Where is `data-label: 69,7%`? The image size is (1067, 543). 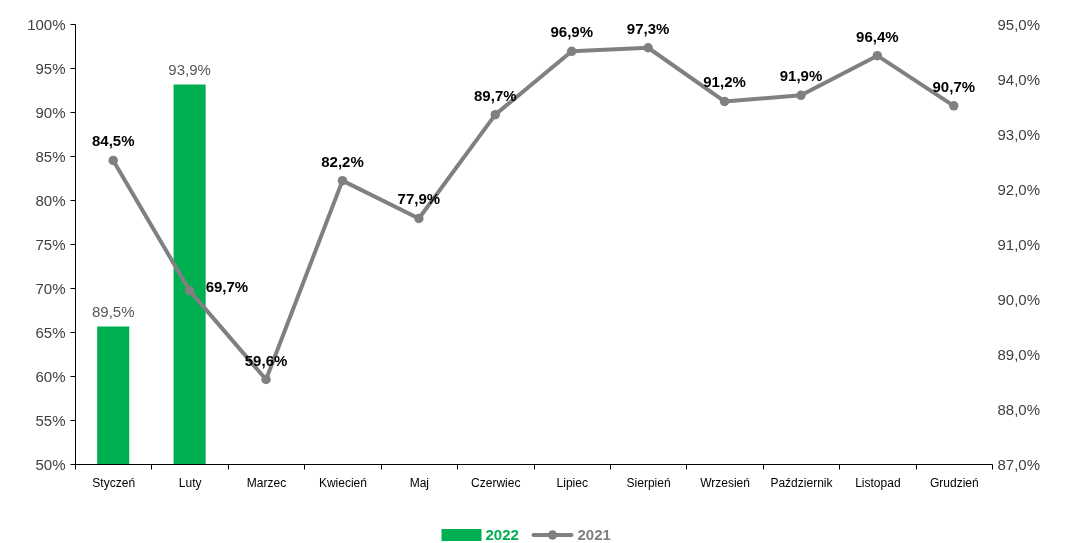 data-label: 69,7% is located at coordinates (227, 286).